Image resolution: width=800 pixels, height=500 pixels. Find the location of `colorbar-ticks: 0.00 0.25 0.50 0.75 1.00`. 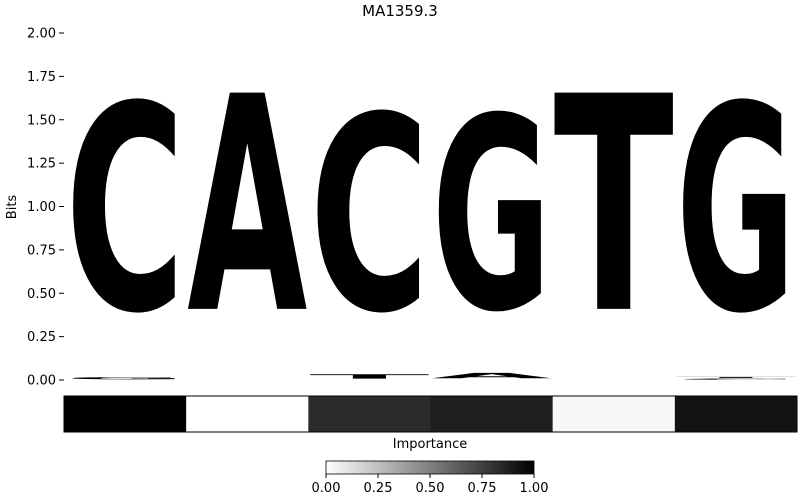

colorbar-ticks: 0.00 0.25 0.50 0.75 1.00 is located at coordinates (430, 485).